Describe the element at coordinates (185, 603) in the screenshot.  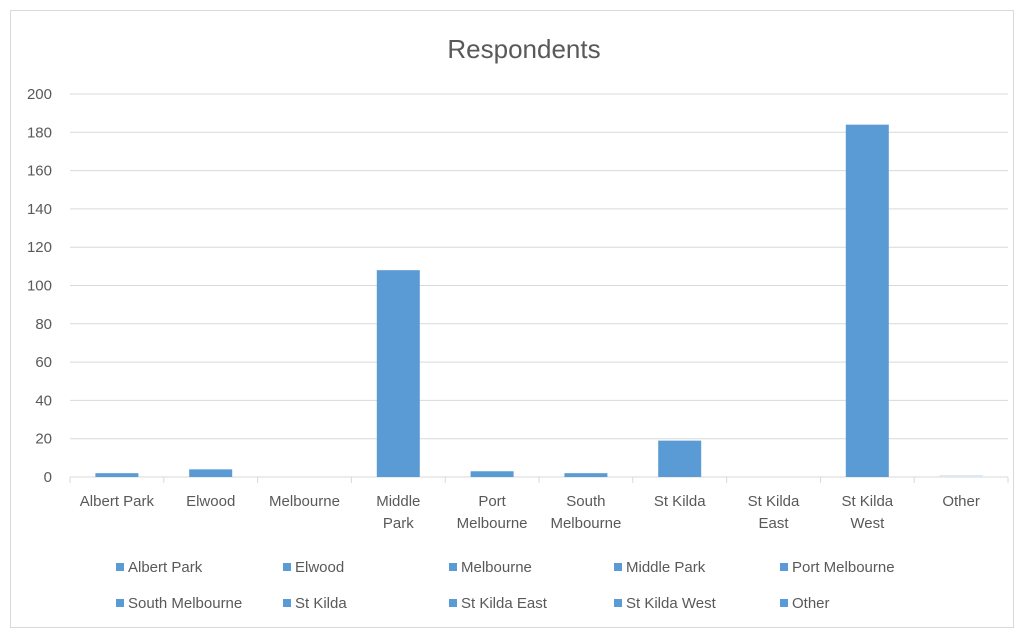
I see `legend-label: South Melbourne` at that location.